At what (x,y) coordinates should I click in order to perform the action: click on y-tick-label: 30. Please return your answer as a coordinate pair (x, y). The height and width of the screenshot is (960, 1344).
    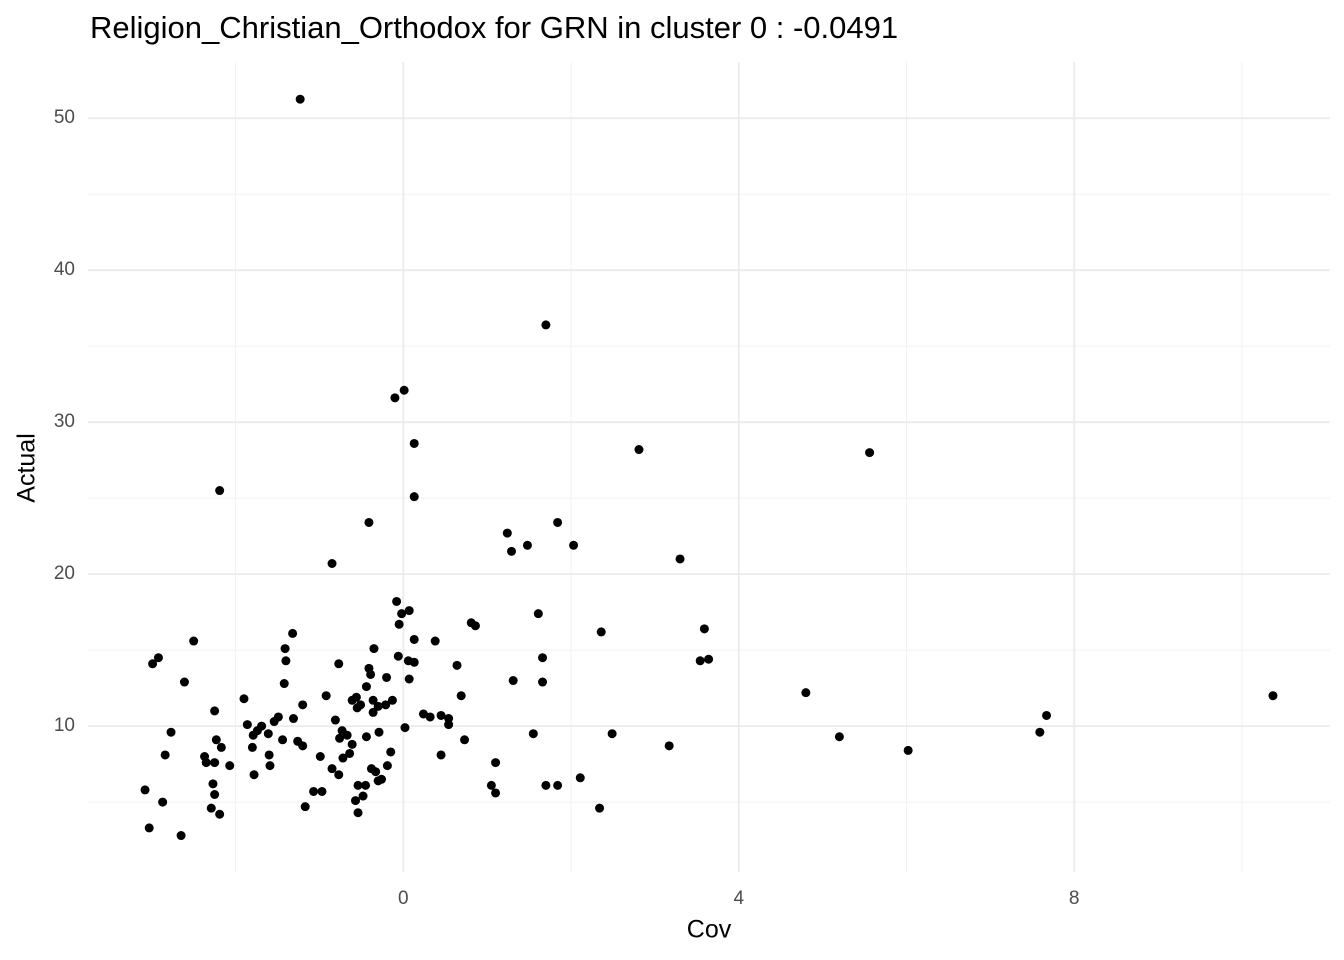
    Looking at the image, I should click on (64, 421).